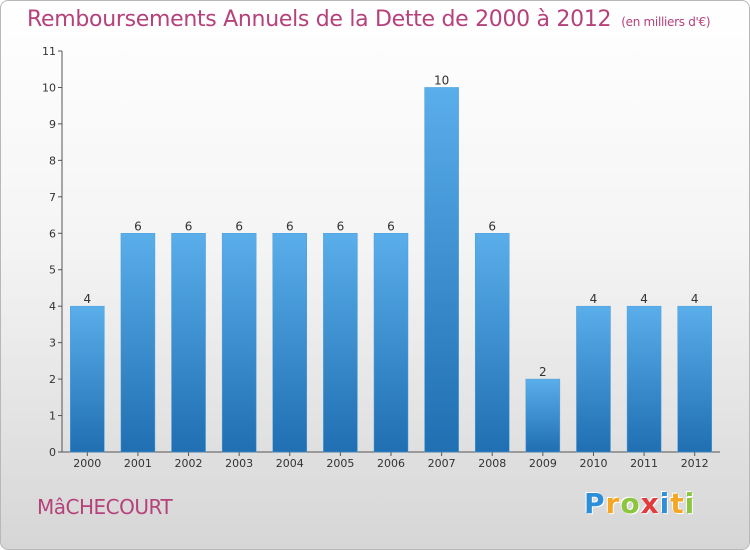  What do you see at coordinates (677, 503) in the screenshot?
I see `logo-letter: t` at bounding box center [677, 503].